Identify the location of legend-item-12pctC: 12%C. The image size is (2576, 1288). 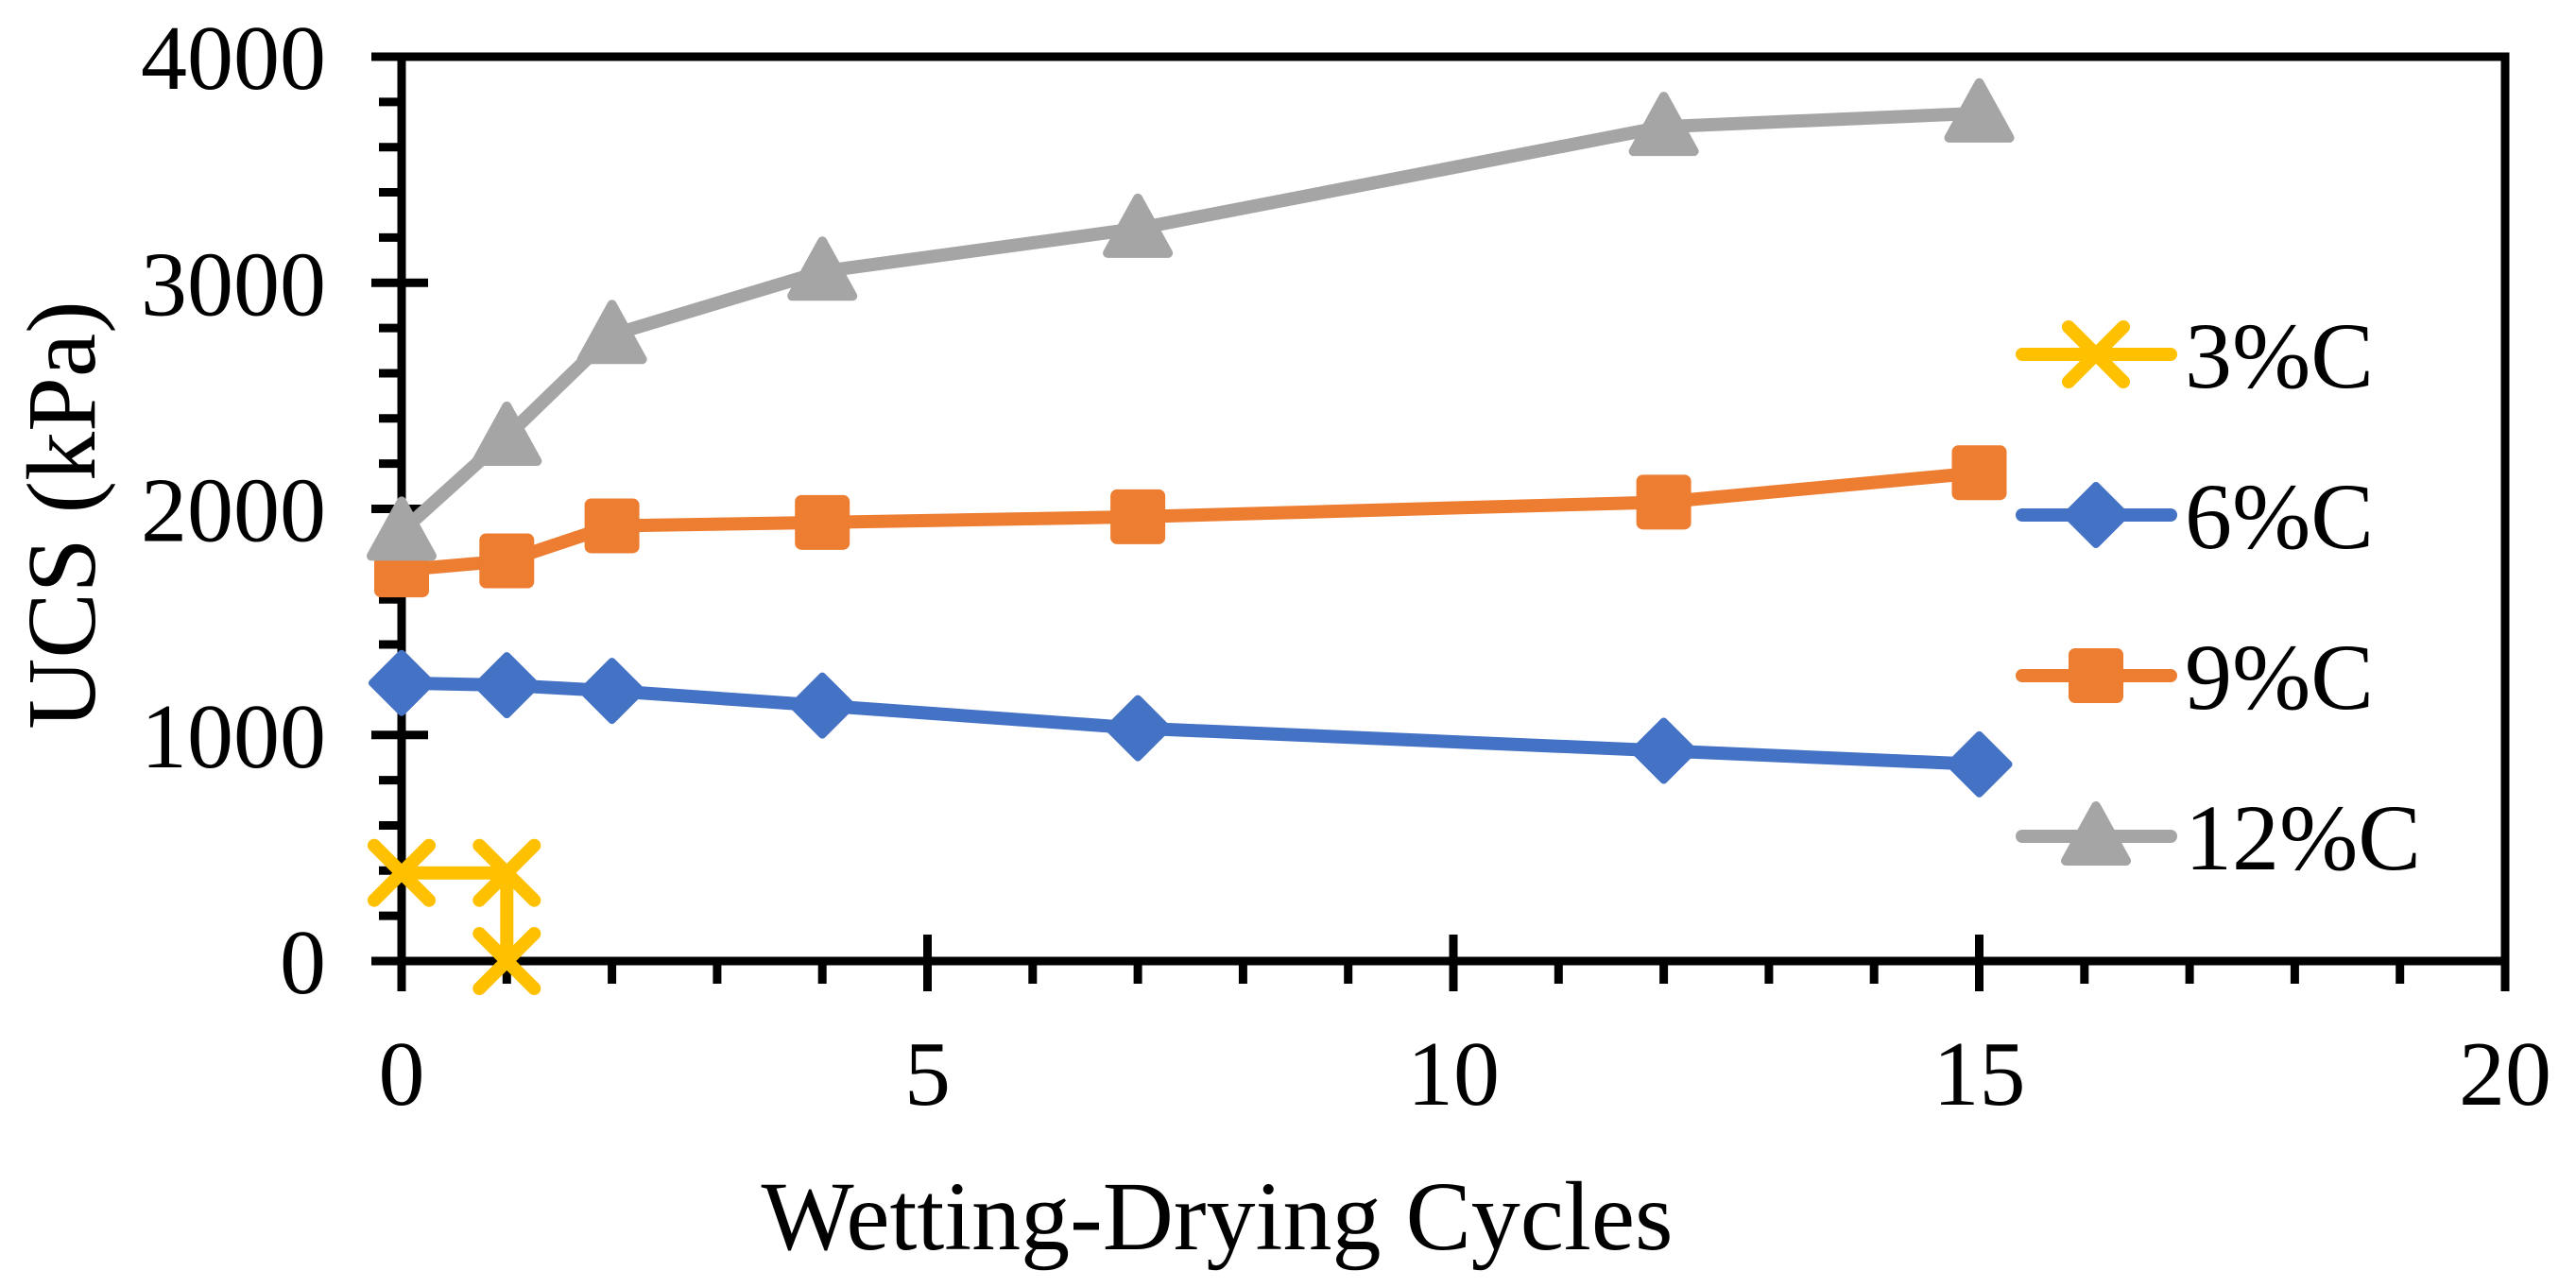
(2218, 837).